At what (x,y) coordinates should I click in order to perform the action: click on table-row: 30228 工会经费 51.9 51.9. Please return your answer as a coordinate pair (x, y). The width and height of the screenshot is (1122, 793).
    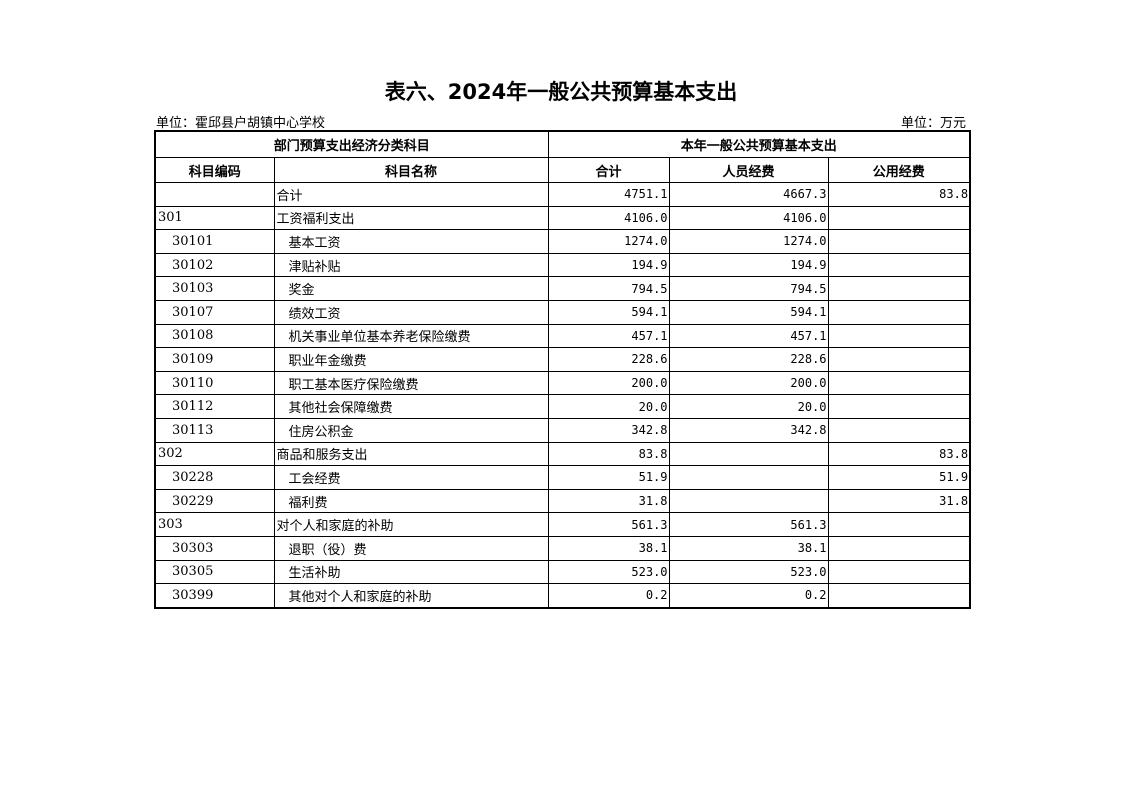
    Looking at the image, I should click on (562, 477).